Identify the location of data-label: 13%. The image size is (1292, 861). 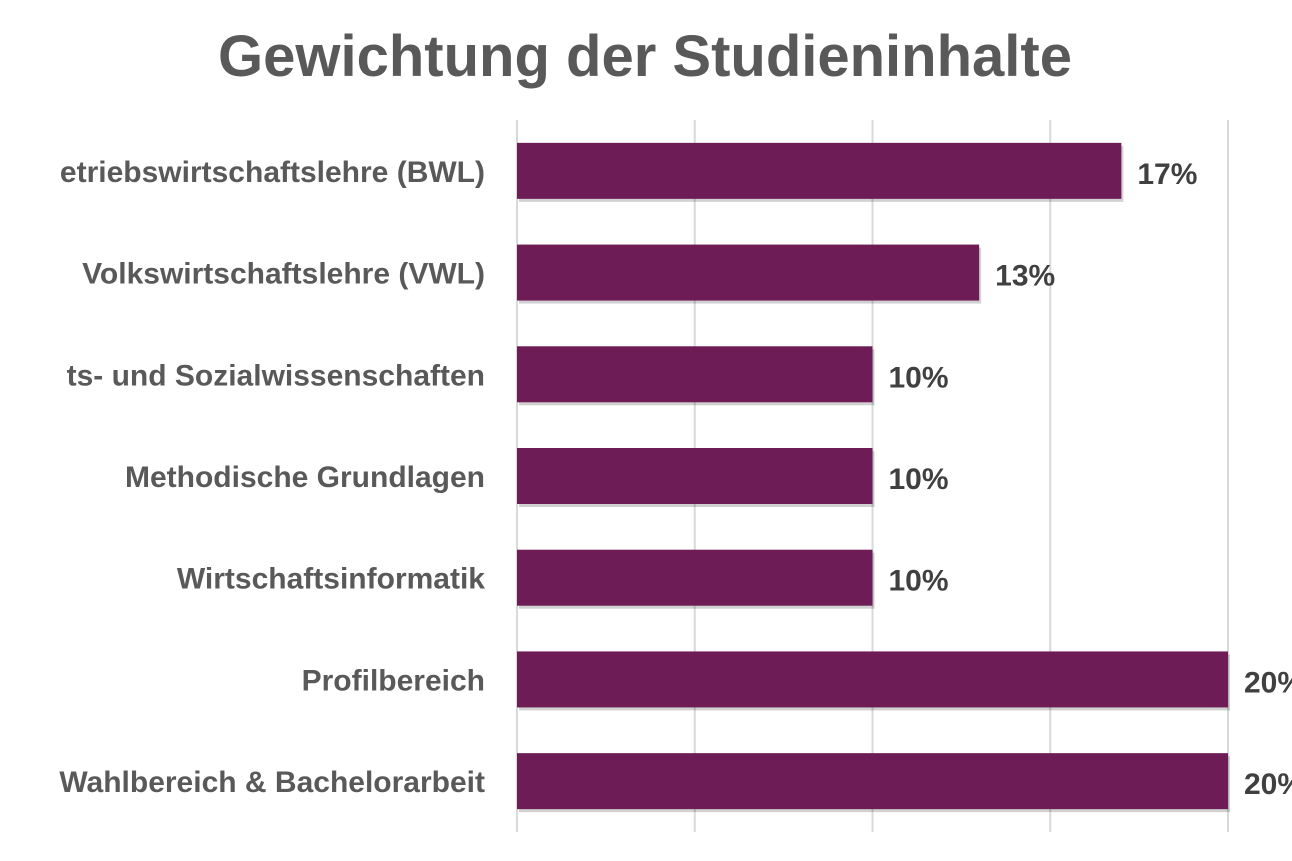
(1025, 276).